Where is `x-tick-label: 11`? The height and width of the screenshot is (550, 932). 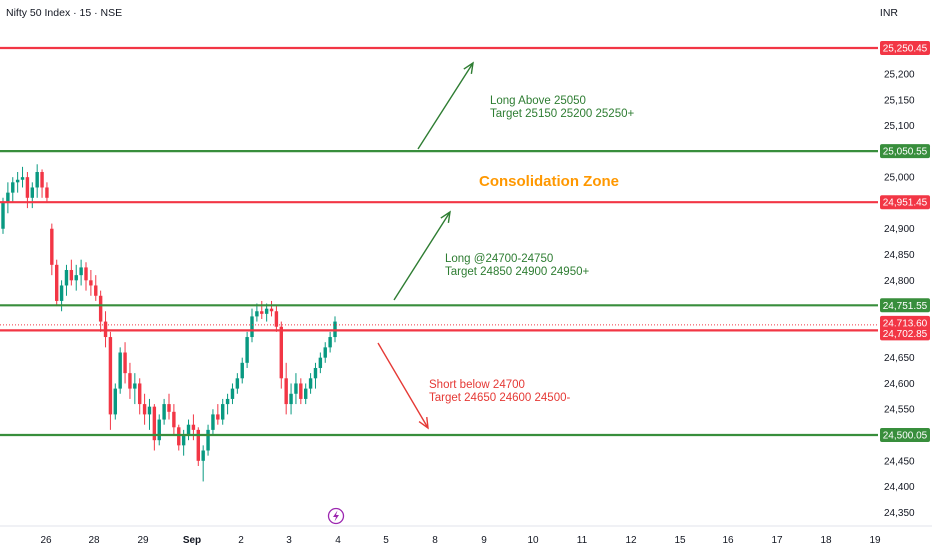
x-tick-label: 11 is located at coordinates (582, 540).